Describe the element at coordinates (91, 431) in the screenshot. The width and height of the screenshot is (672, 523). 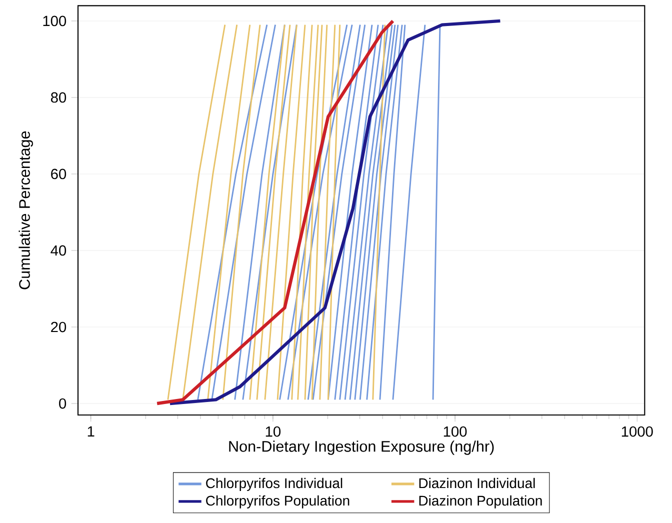
I see `x-tick-label: 1` at that location.